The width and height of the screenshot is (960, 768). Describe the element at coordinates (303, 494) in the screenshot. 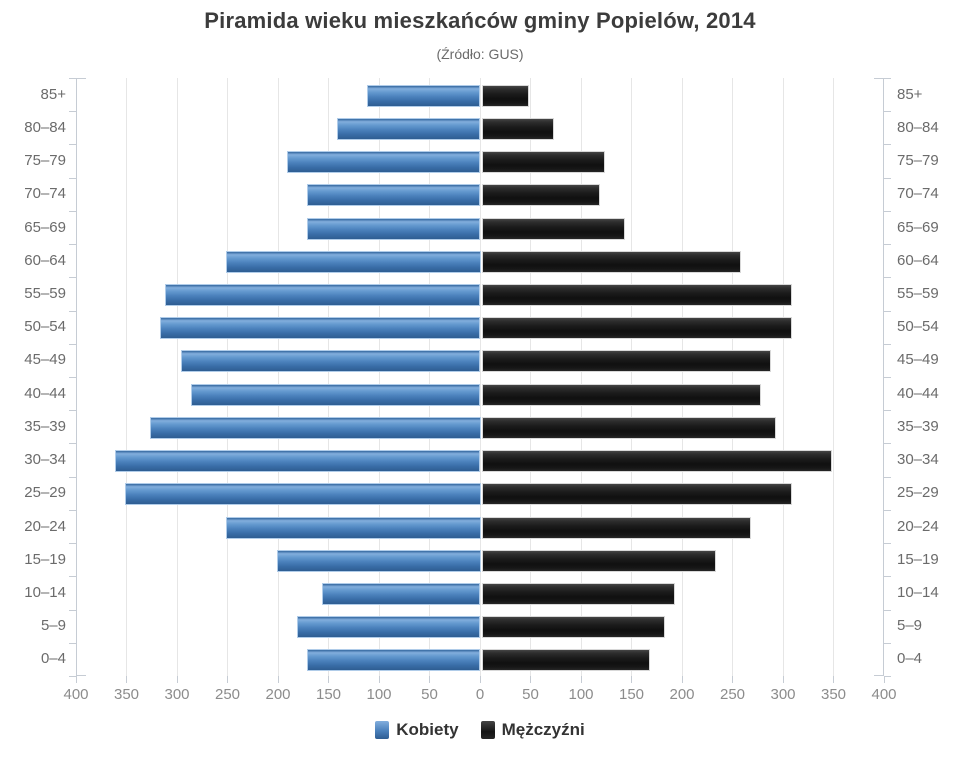

I see `bar-kobiety-25–29` at that location.